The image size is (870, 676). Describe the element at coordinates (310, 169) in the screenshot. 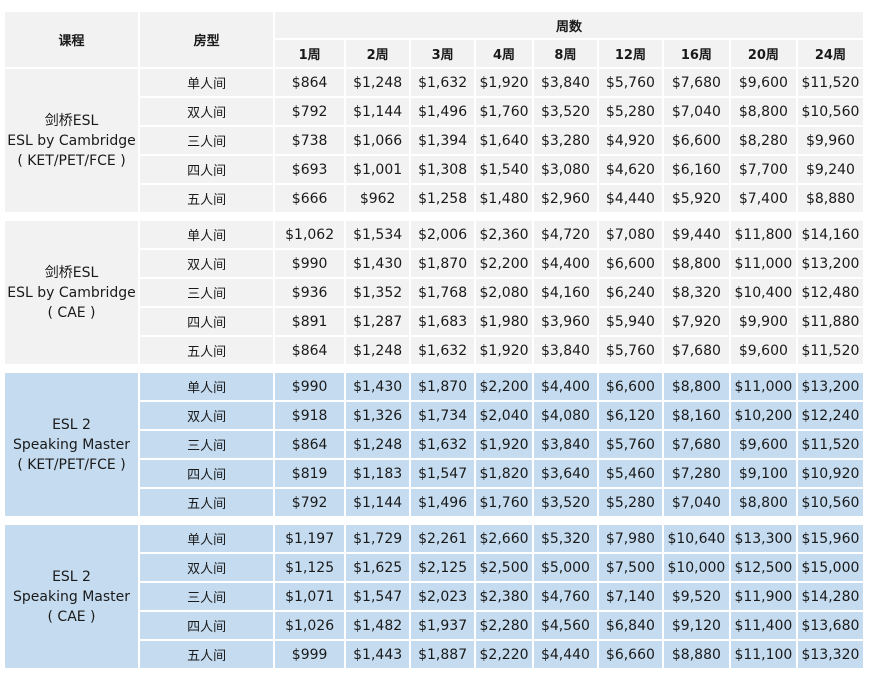

I see `price-cell: $693` at that location.